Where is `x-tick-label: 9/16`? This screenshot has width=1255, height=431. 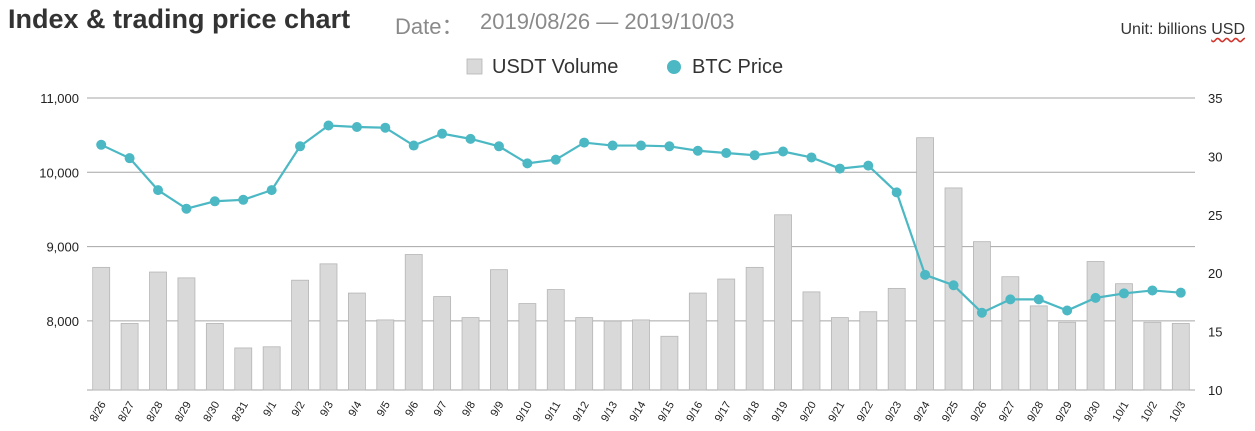
x-tick-label: 9/16 is located at coordinates (694, 412).